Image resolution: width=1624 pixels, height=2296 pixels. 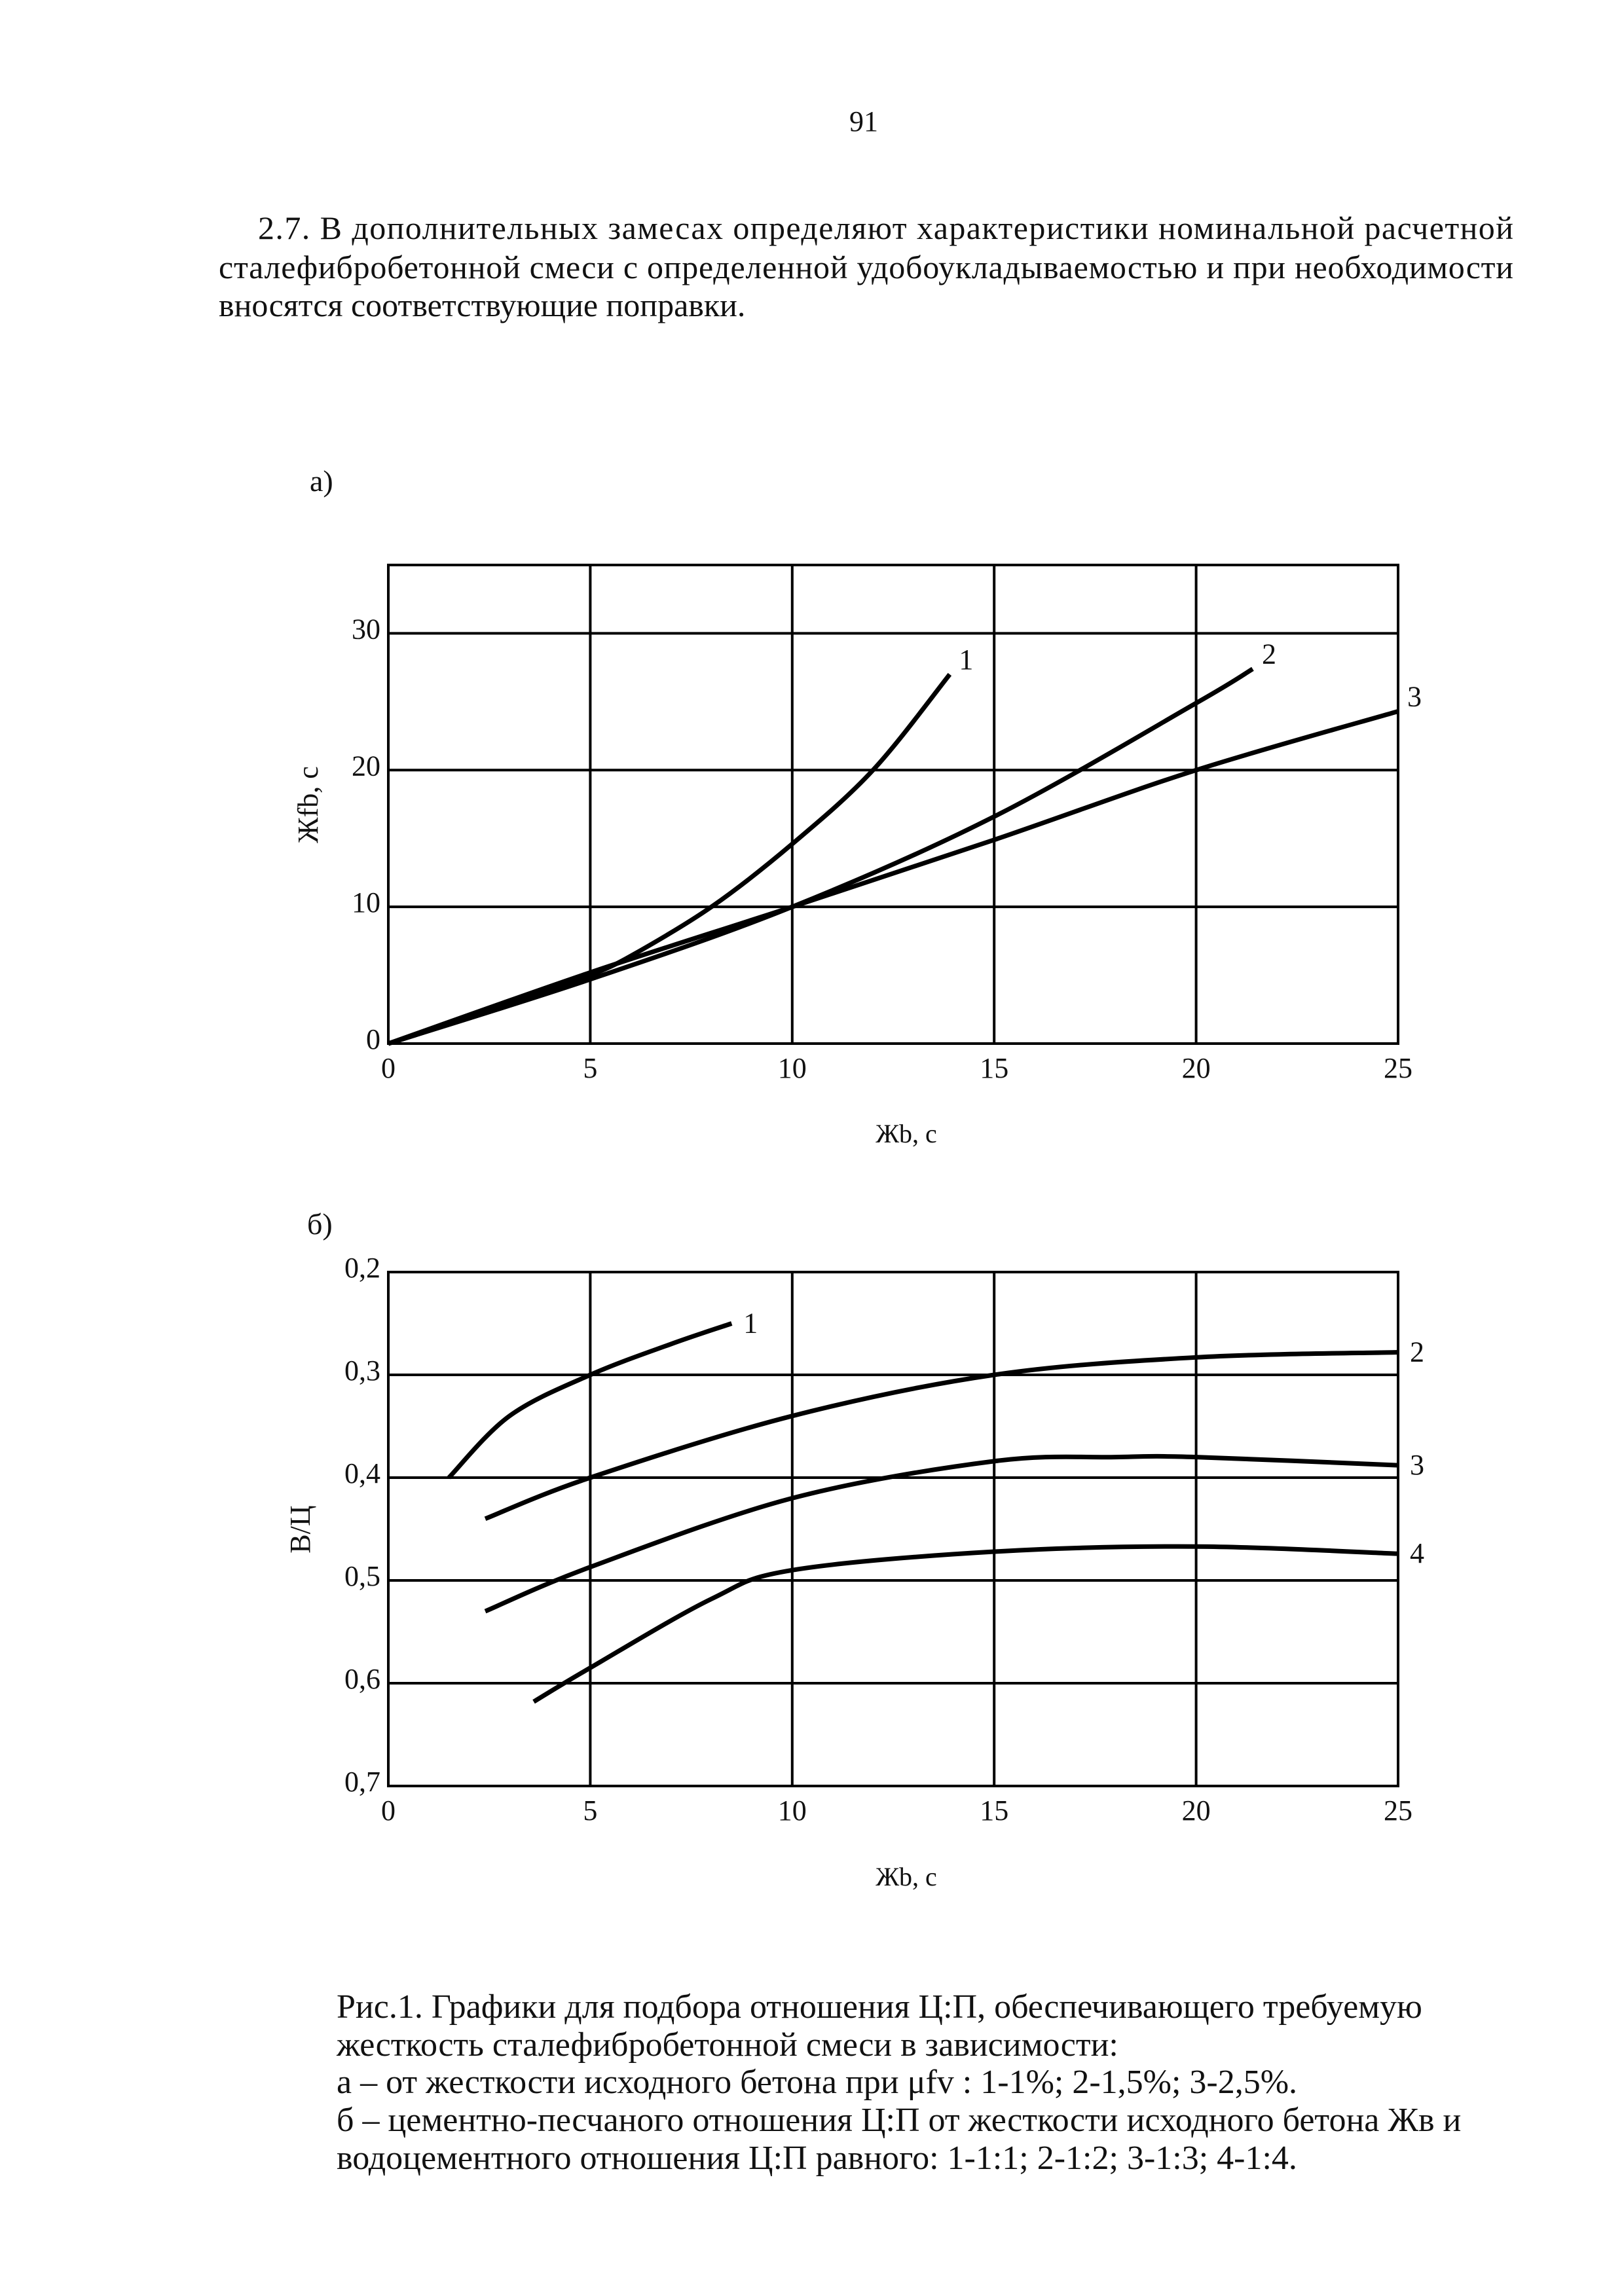 What do you see at coordinates (362, 1576) in the screenshot?
I see `y-tick-label: 0,5` at bounding box center [362, 1576].